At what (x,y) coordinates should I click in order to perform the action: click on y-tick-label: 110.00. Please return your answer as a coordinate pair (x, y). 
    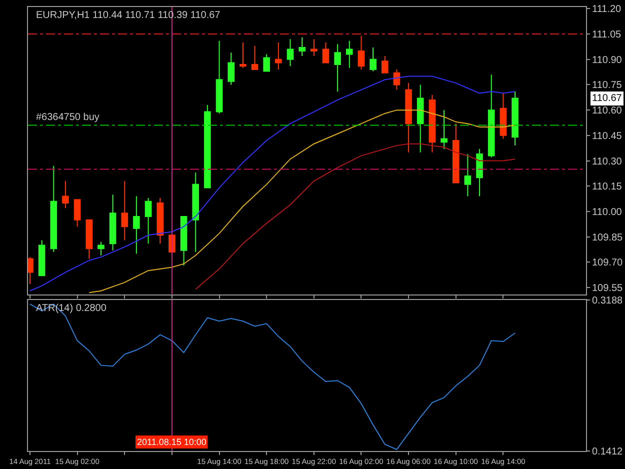
    Looking at the image, I should click on (607, 212).